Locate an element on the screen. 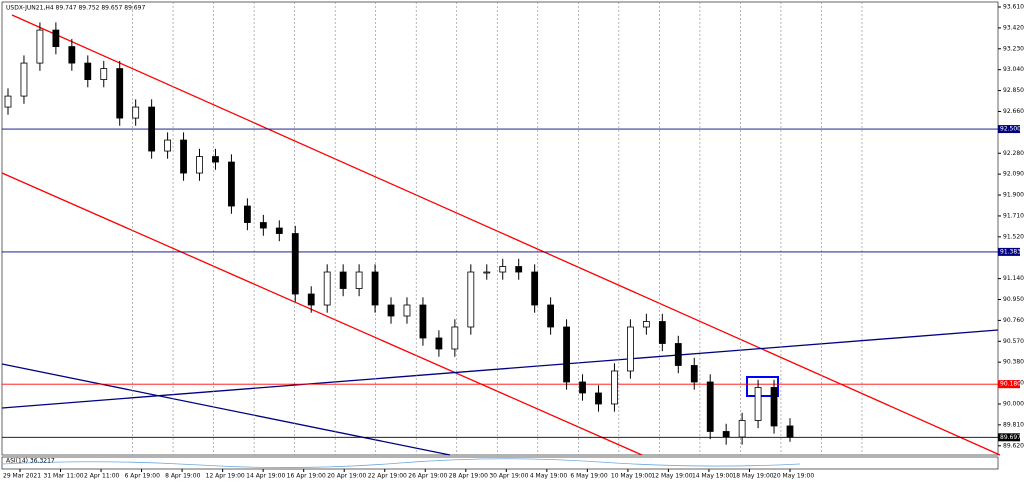  y-tick-label: 90.570 is located at coordinates (1013, 341).